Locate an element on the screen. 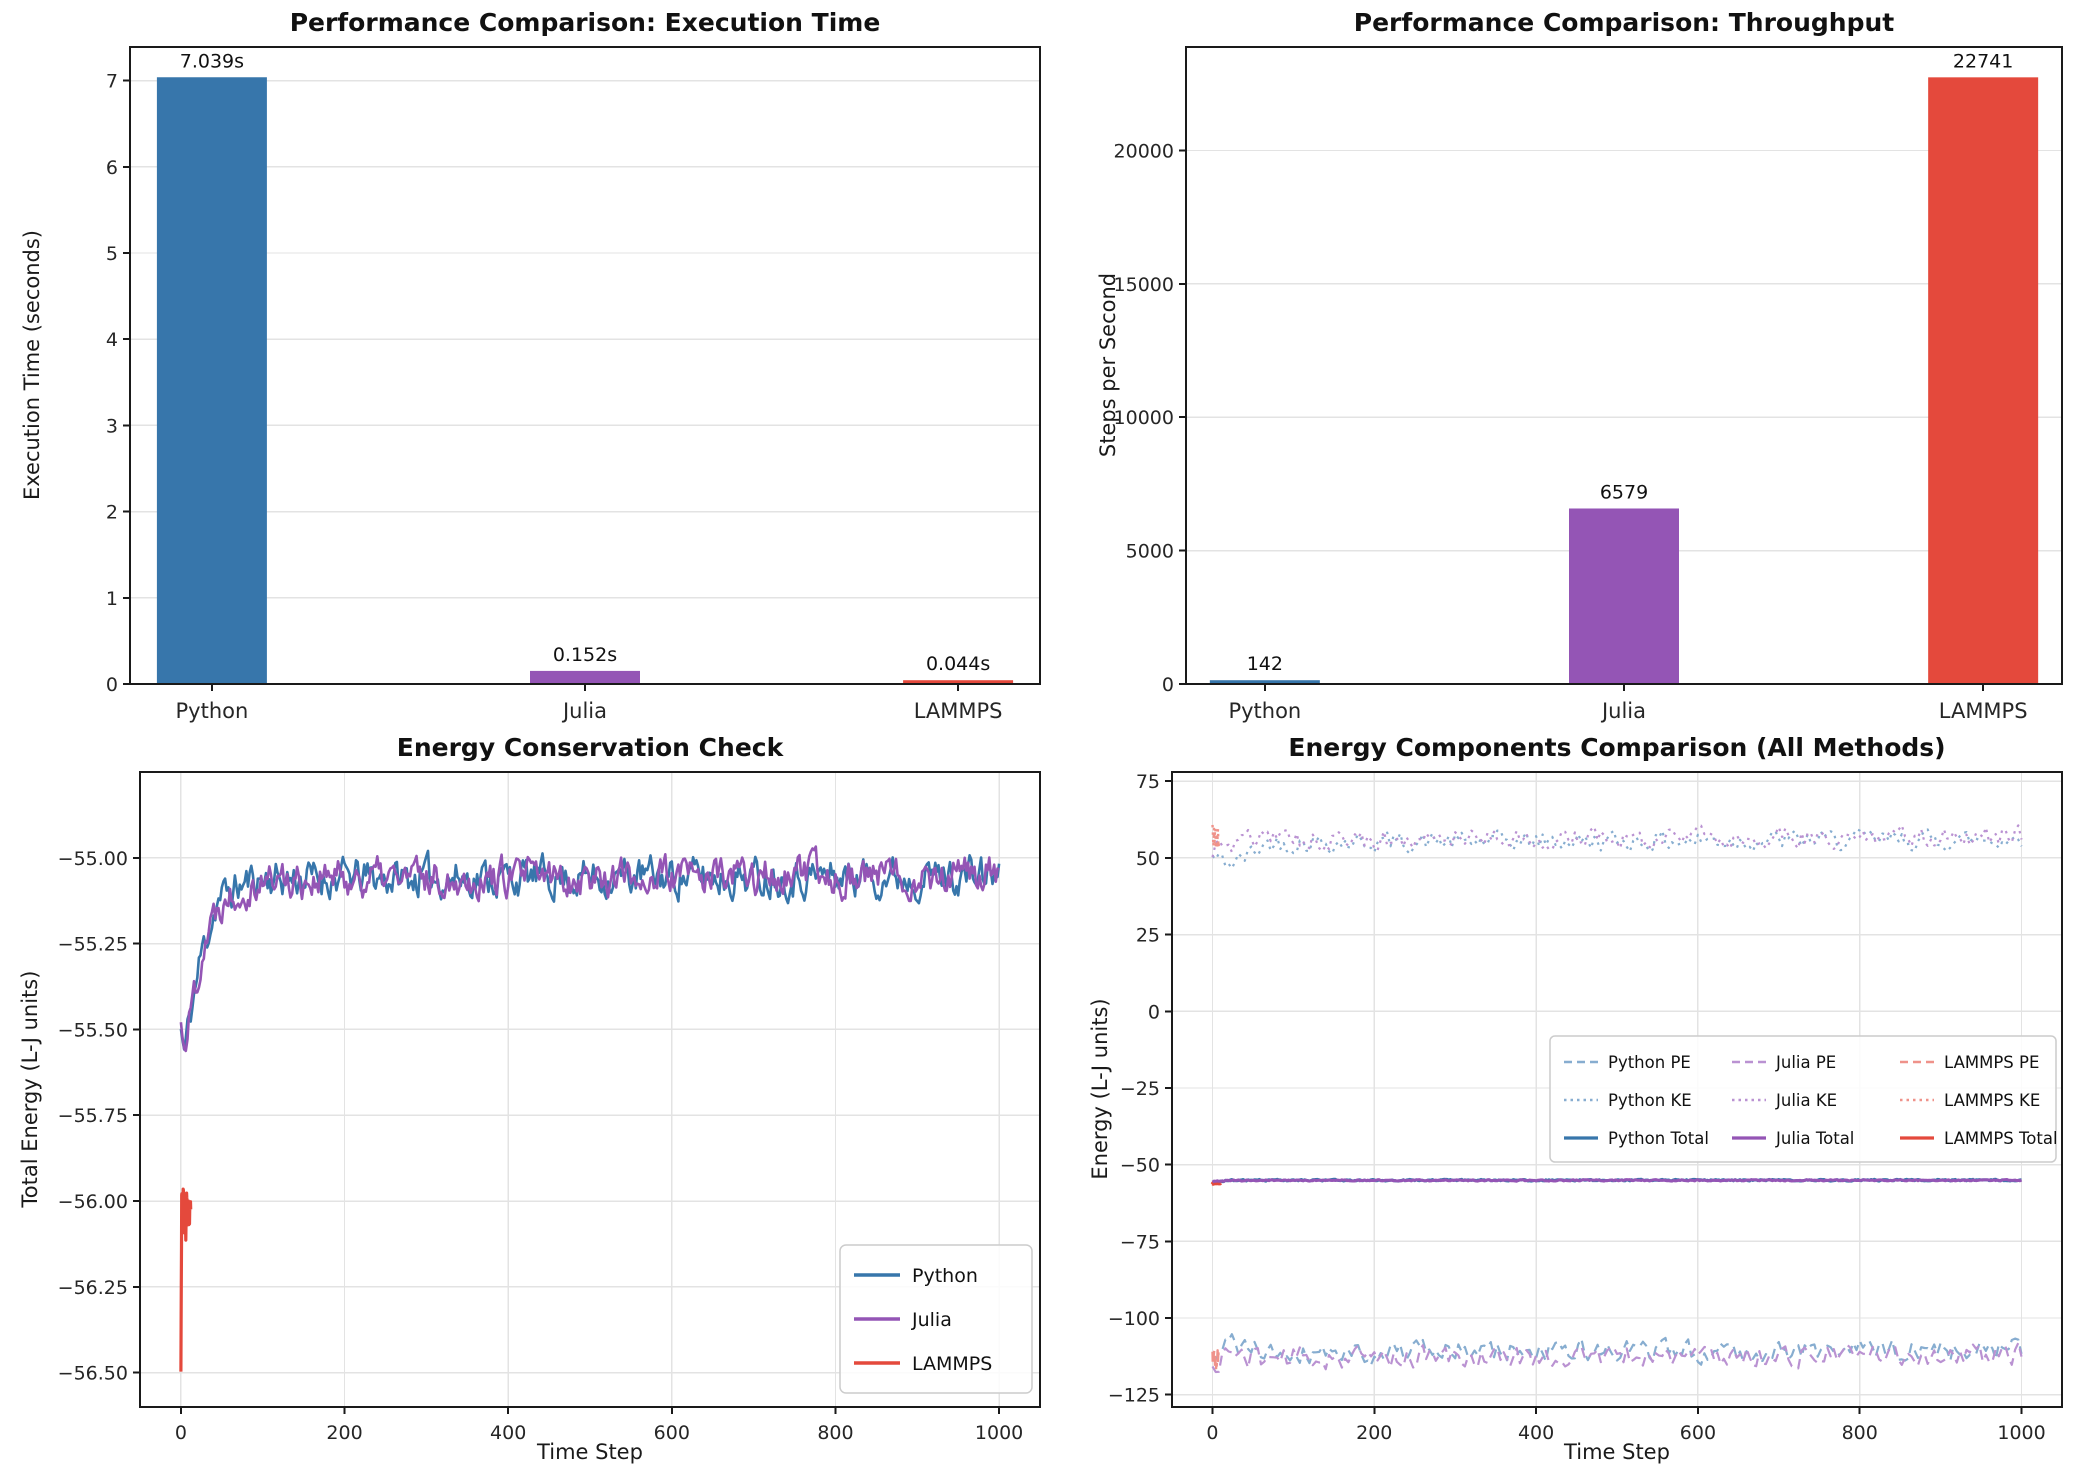 The width and height of the screenshot is (2082, 1480). legend-label: Python KE is located at coordinates (1650, 1100).